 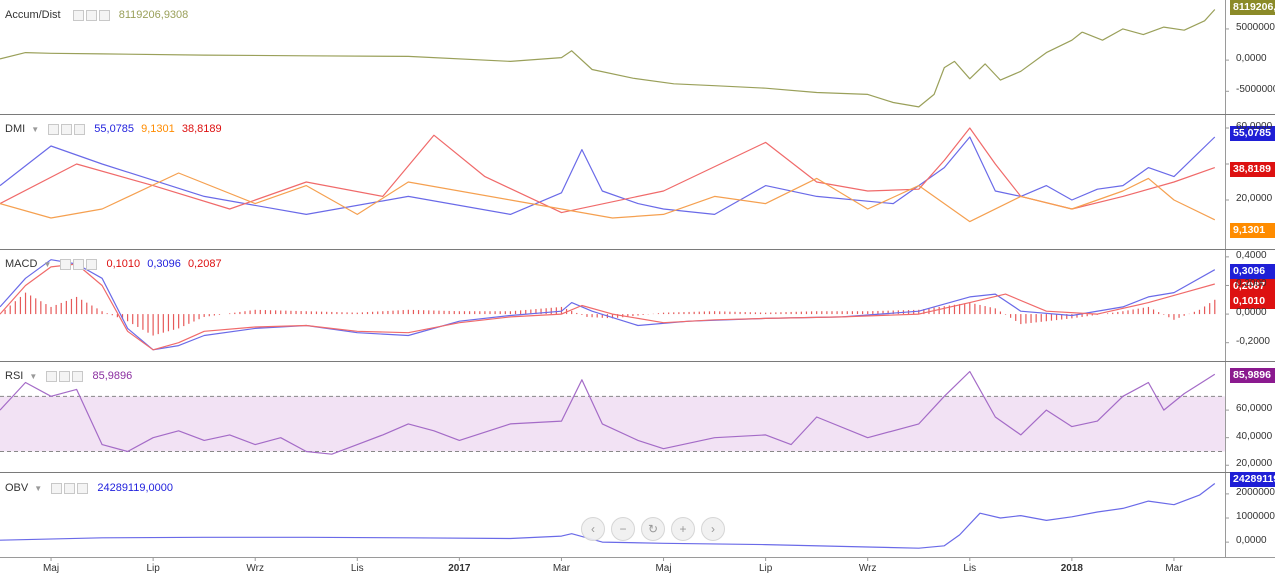 What do you see at coordinates (1252, 230) in the screenshot?
I see `dmi-minus-badge: 9,1301` at bounding box center [1252, 230].